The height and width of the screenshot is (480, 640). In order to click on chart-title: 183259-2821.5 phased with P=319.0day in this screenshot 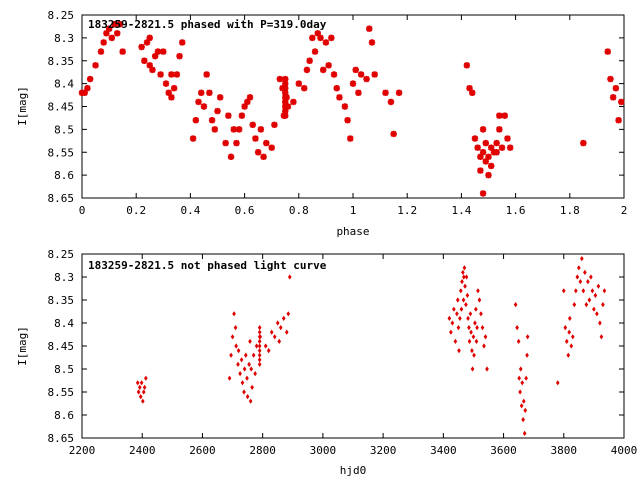, I will do `click(207, 24)`.